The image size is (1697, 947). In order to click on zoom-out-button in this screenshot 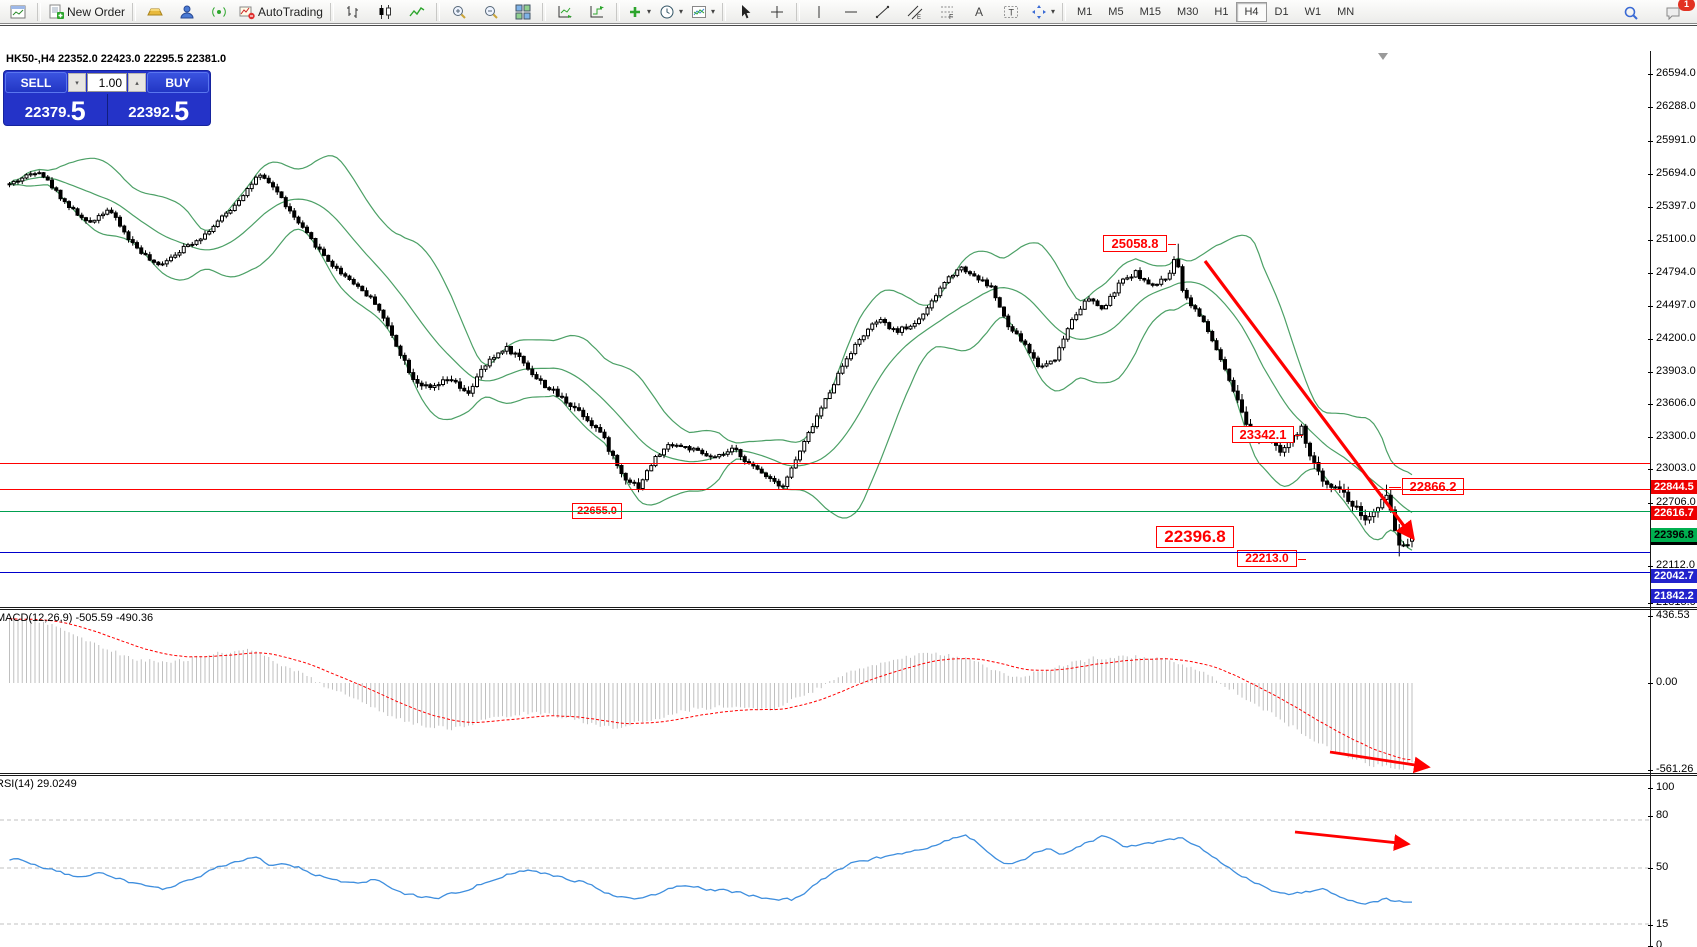, I will do `click(491, 12)`.